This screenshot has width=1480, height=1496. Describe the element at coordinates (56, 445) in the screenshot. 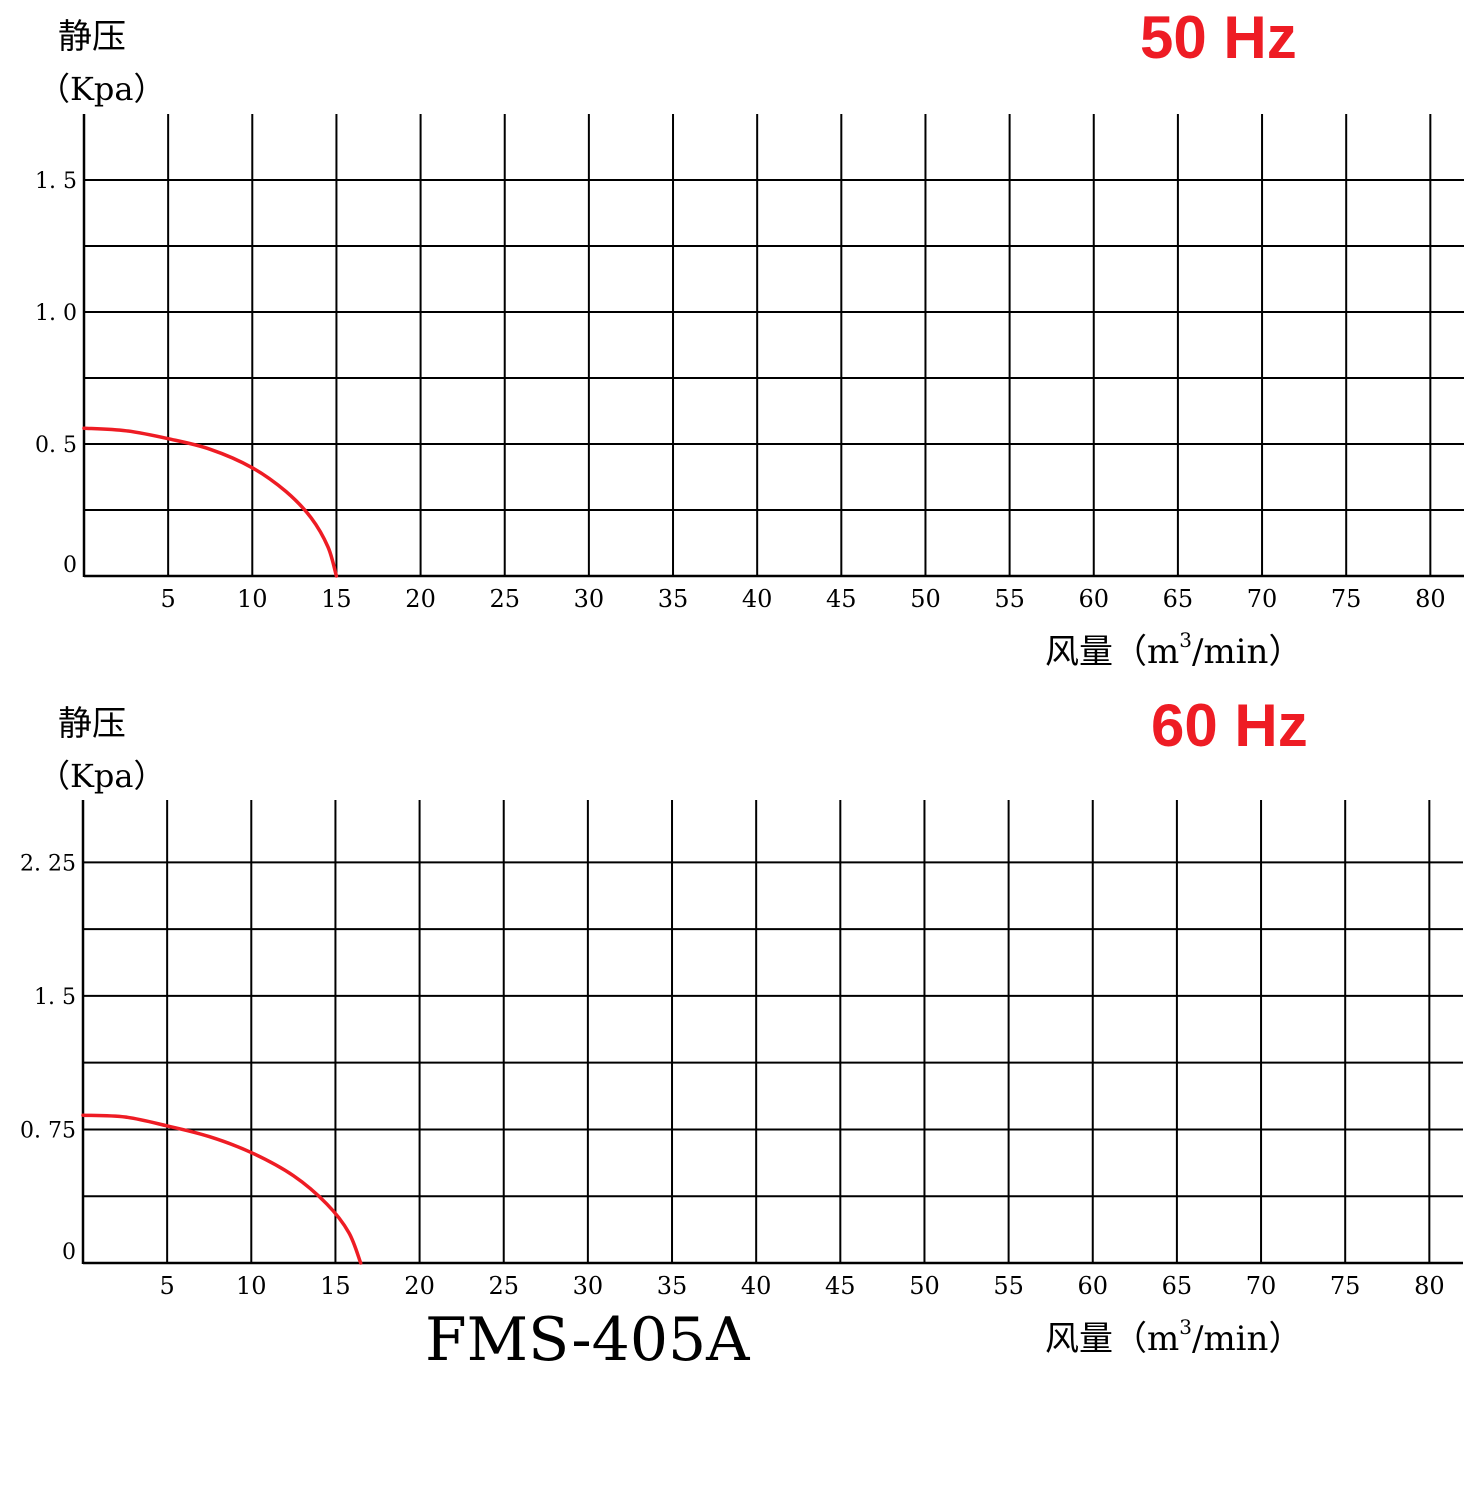

I see `y-tick-label: 0. 5` at that location.